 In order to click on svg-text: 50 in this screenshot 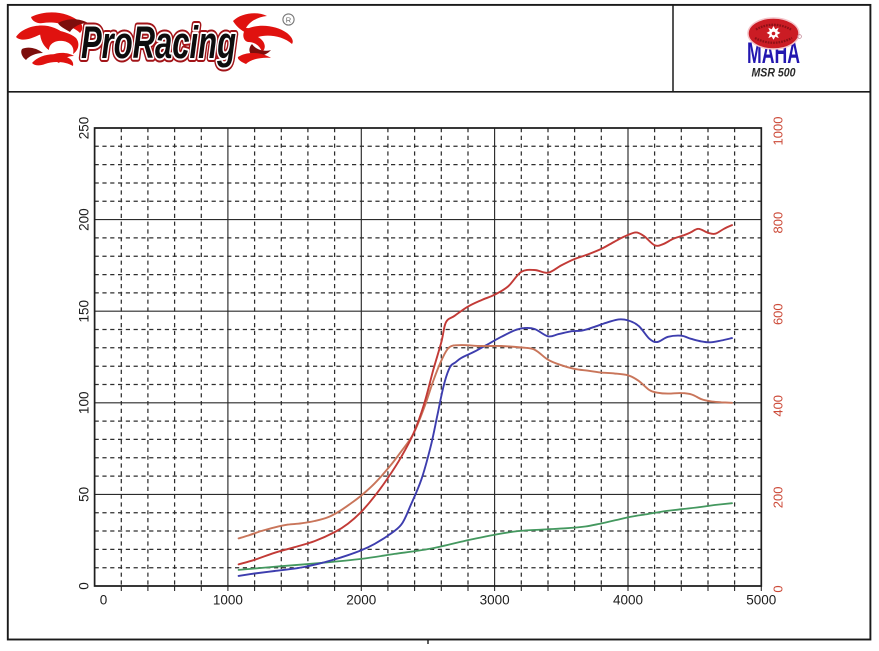, I will do `click(84, 494)`.